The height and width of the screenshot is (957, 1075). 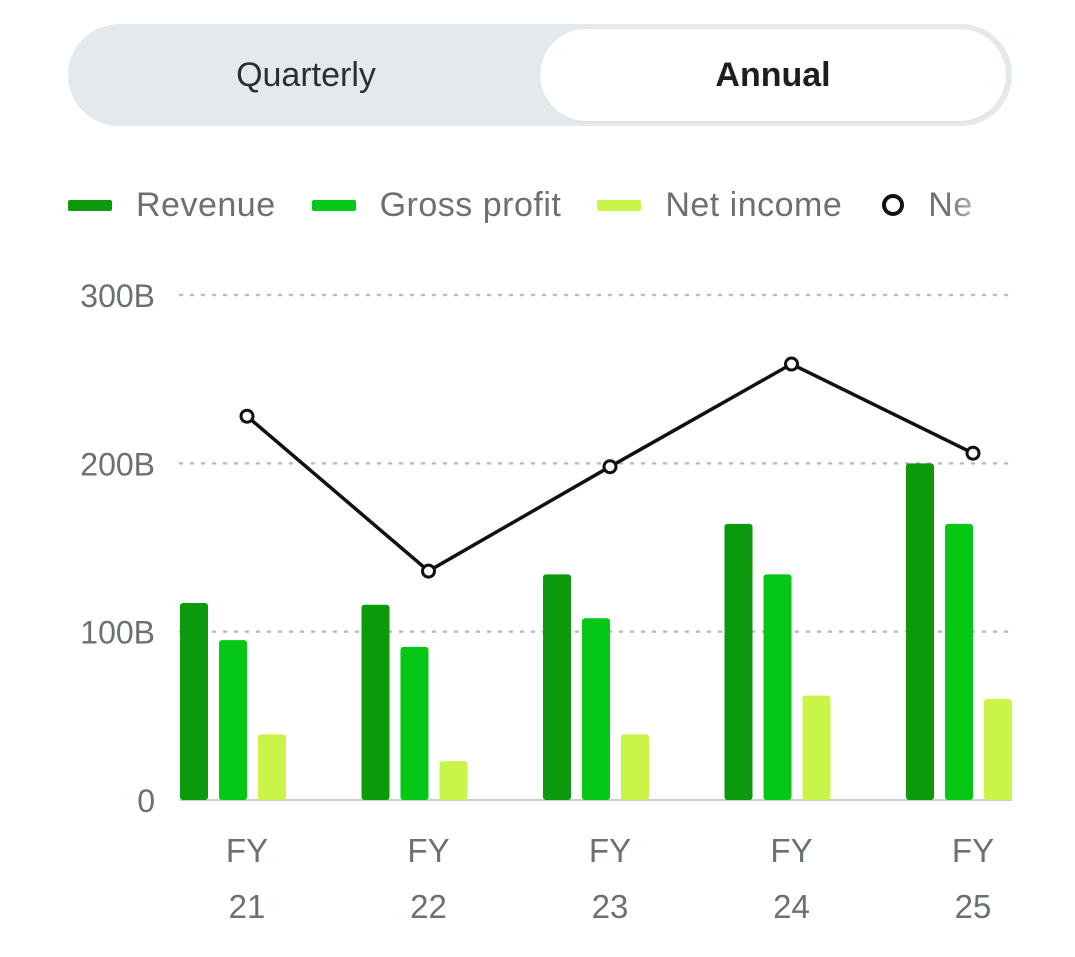 I want to click on legend-marker-line-series, so click(x=893, y=205).